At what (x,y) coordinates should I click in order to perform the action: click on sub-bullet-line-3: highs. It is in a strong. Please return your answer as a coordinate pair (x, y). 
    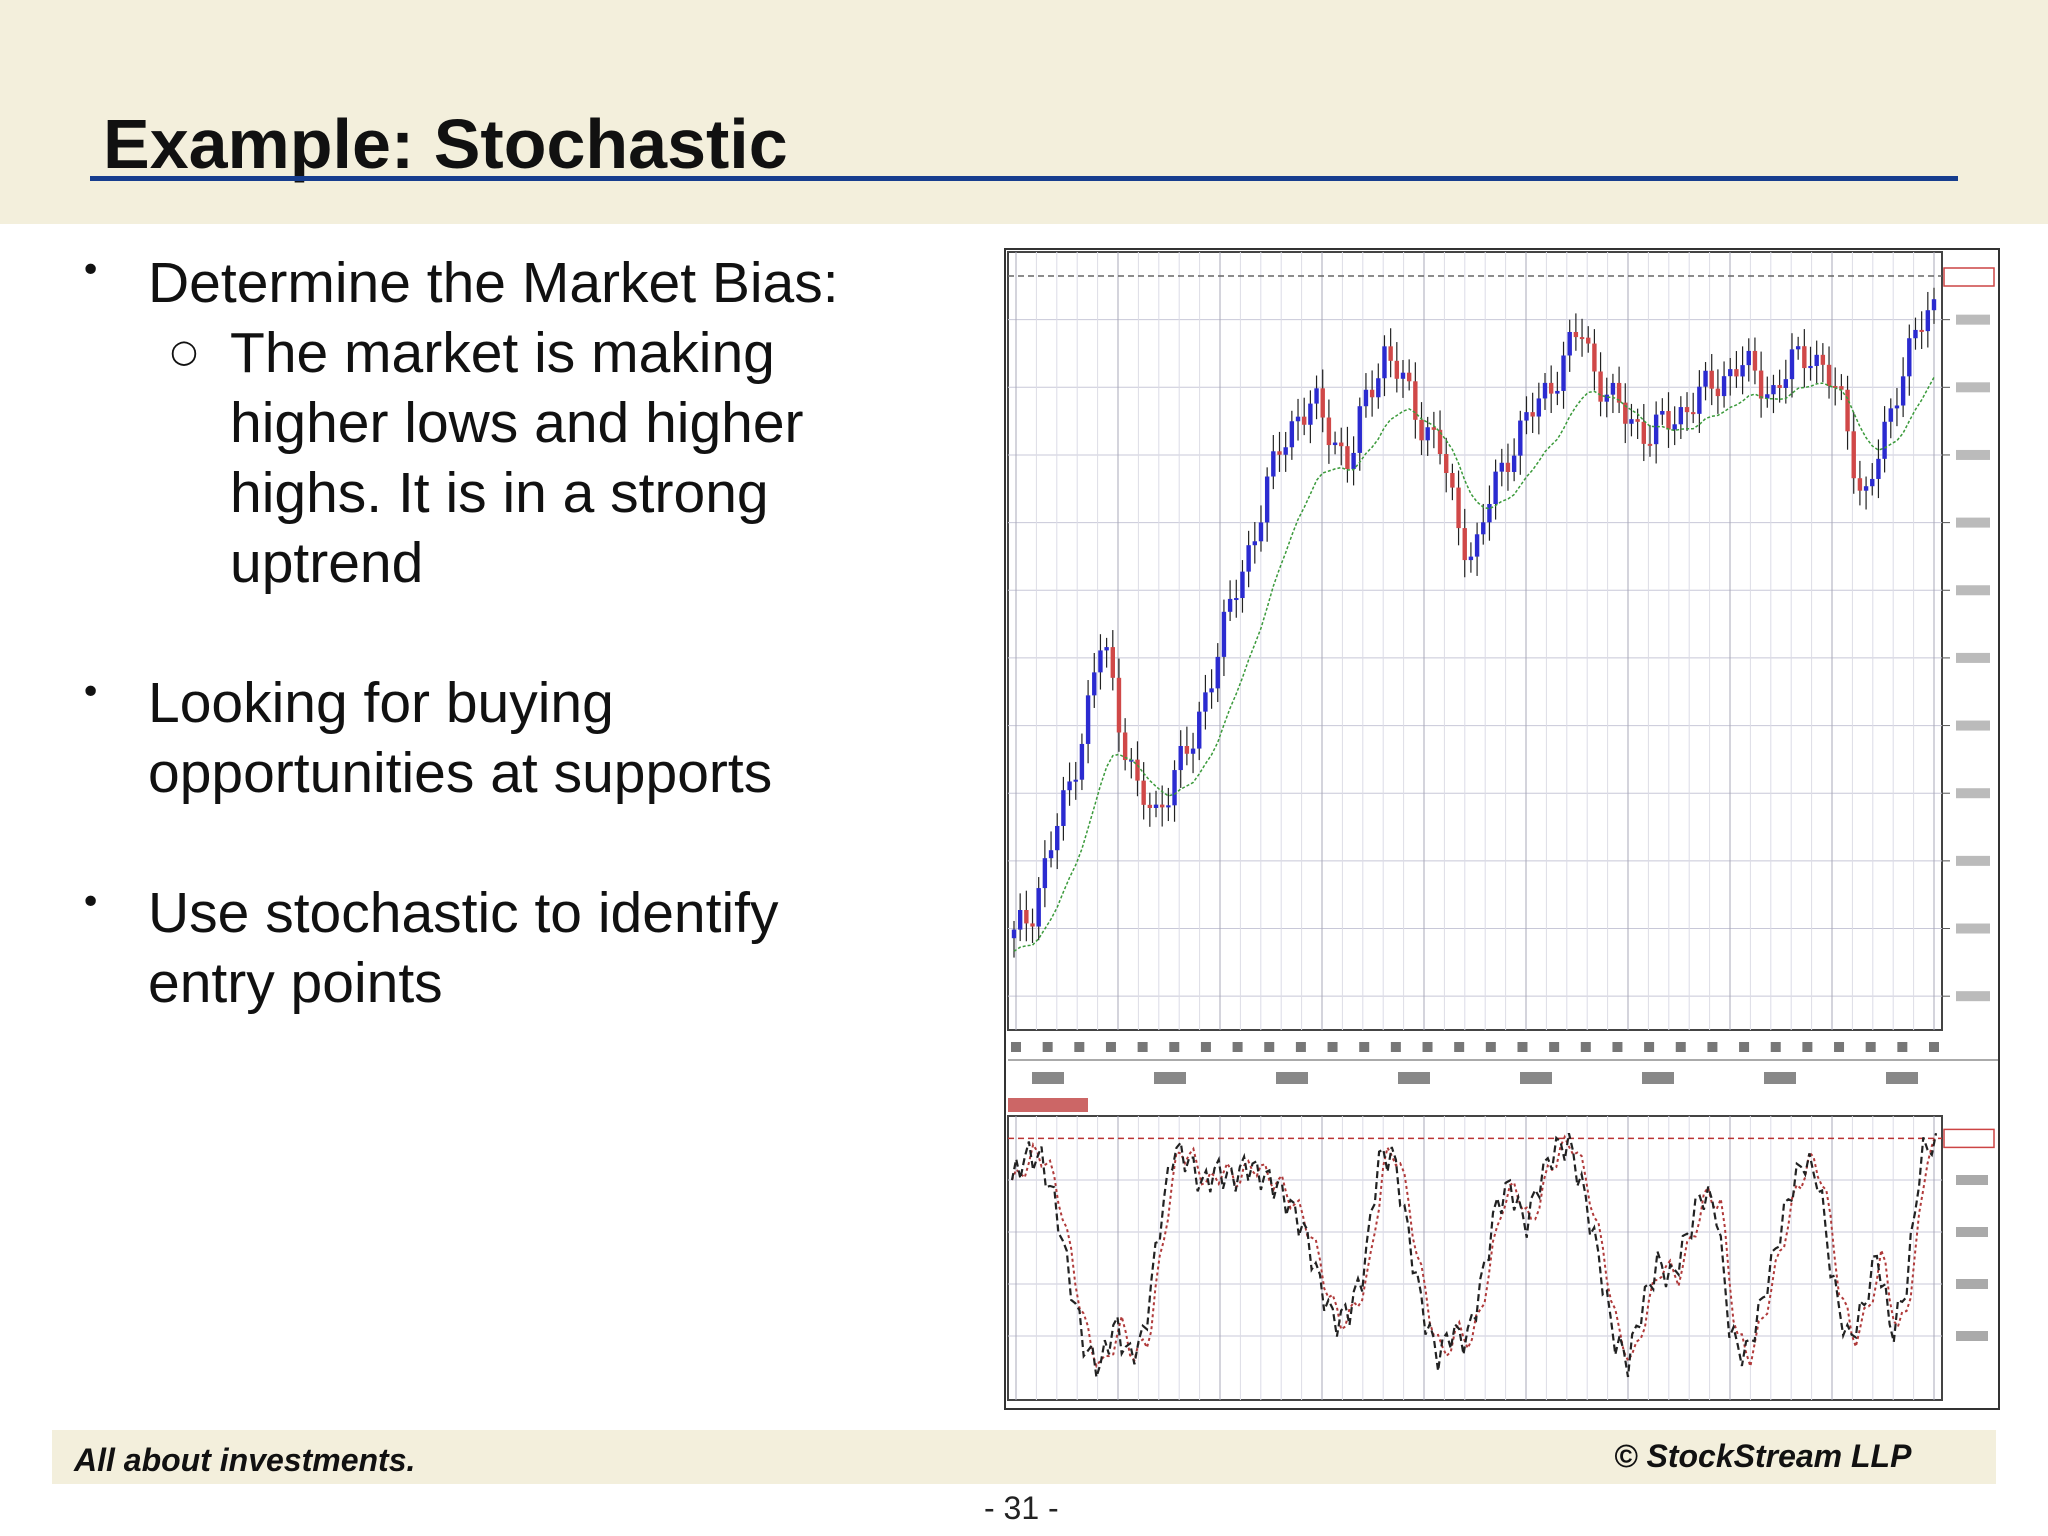
    Looking at the image, I should click on (499, 493).